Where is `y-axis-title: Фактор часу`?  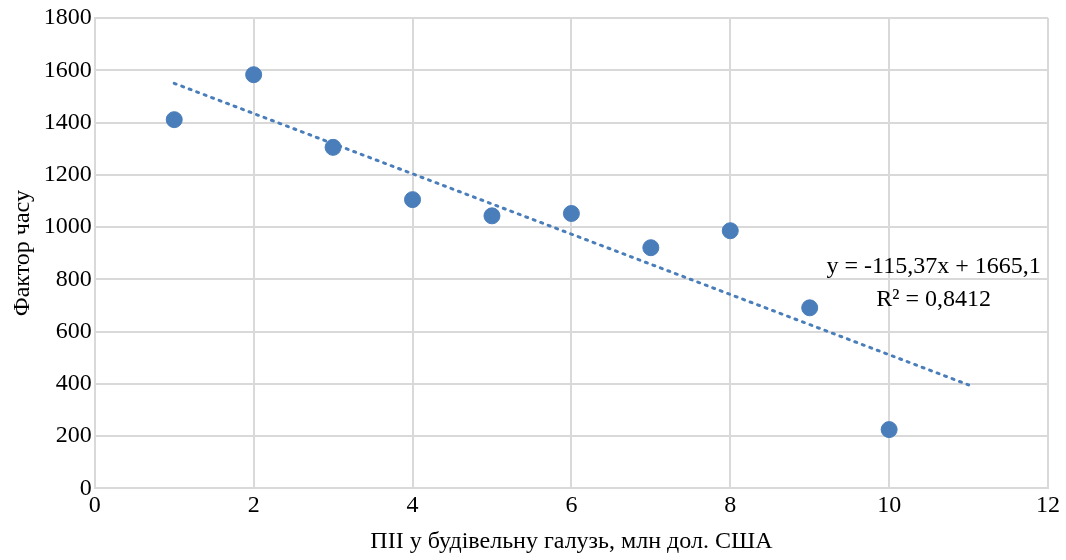
y-axis-title: Фактор часу is located at coordinates (20, 253).